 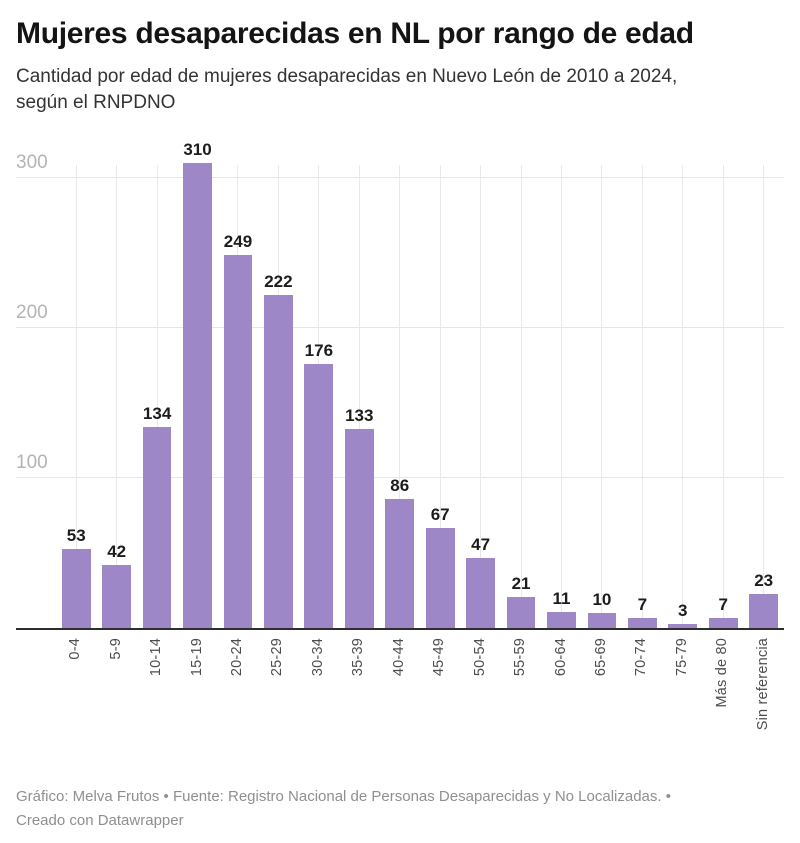 I want to click on bar-column: 86, so click(x=400, y=395).